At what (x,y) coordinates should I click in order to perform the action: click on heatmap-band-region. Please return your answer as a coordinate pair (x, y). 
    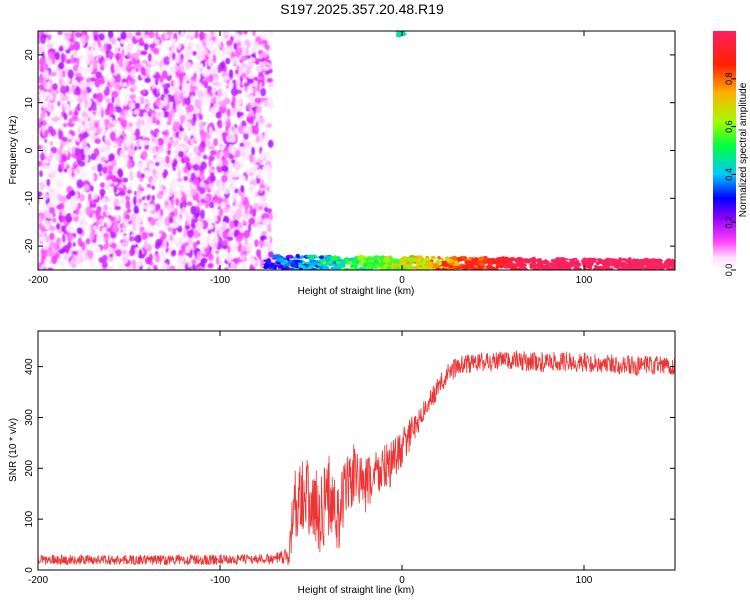
    Looking at the image, I should click on (469, 261).